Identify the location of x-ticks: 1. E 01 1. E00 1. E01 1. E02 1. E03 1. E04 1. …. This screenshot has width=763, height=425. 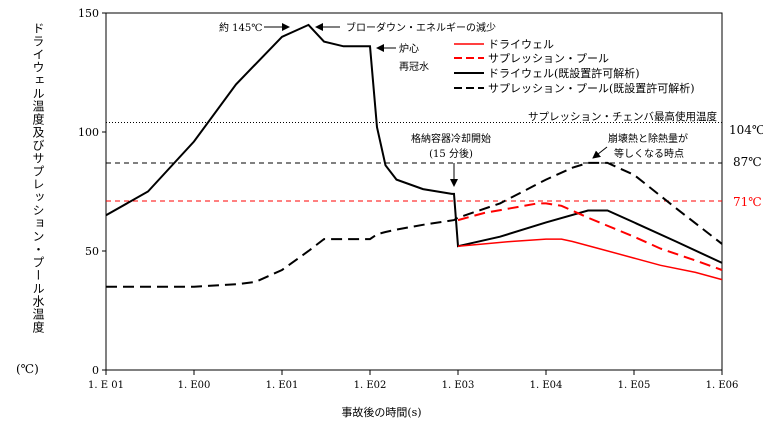
(413, 380).